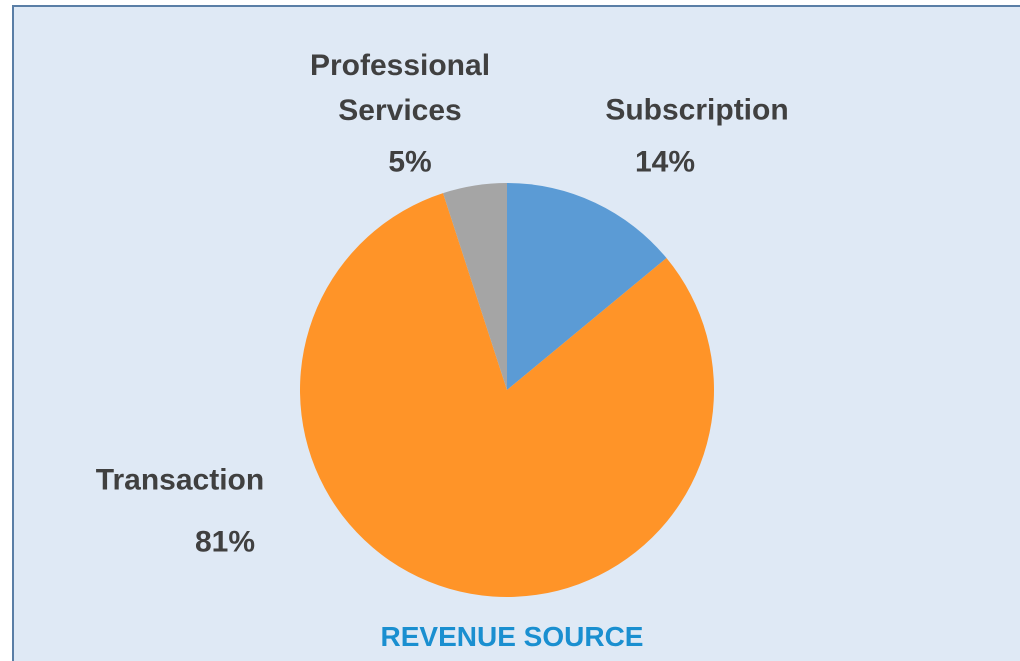 Image resolution: width=1020 pixels, height=661 pixels. Describe the element at coordinates (400, 88) in the screenshot. I see `category-label: Professional Services` at that location.